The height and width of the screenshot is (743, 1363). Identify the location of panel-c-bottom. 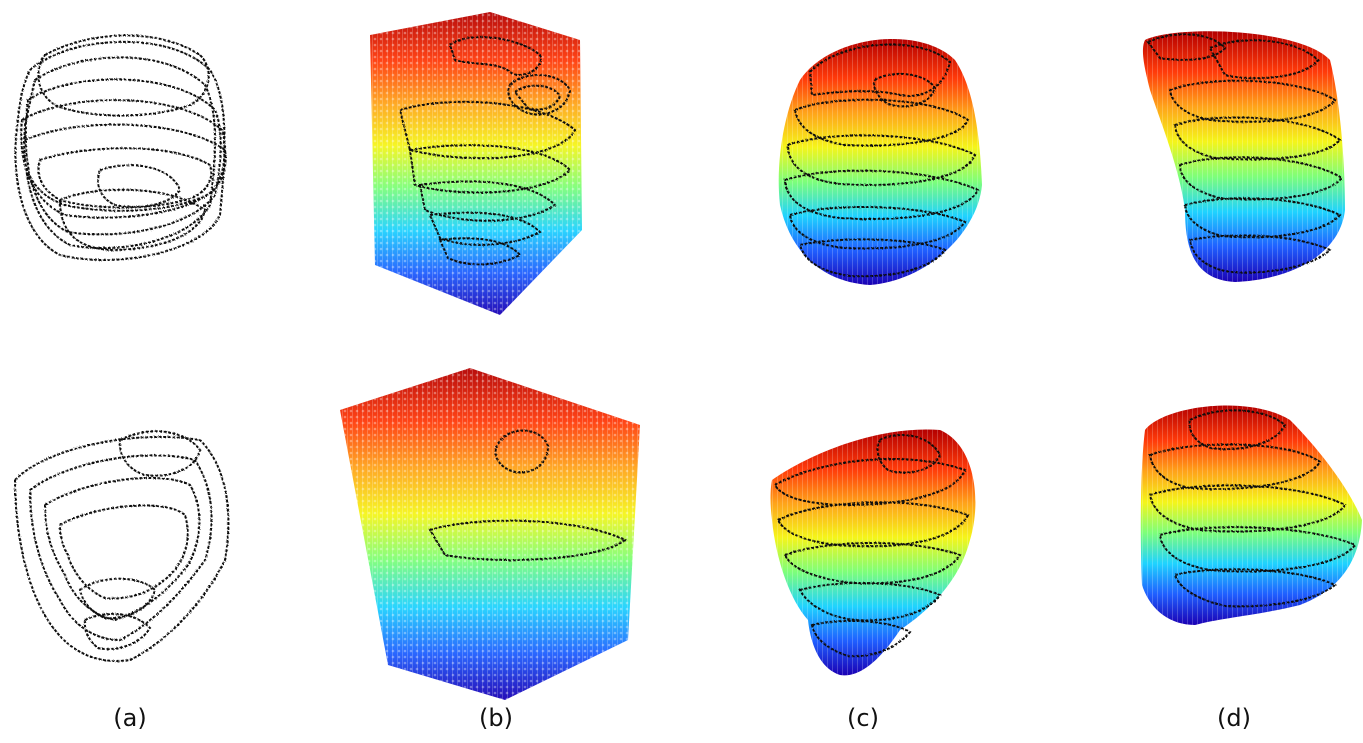
(873, 552).